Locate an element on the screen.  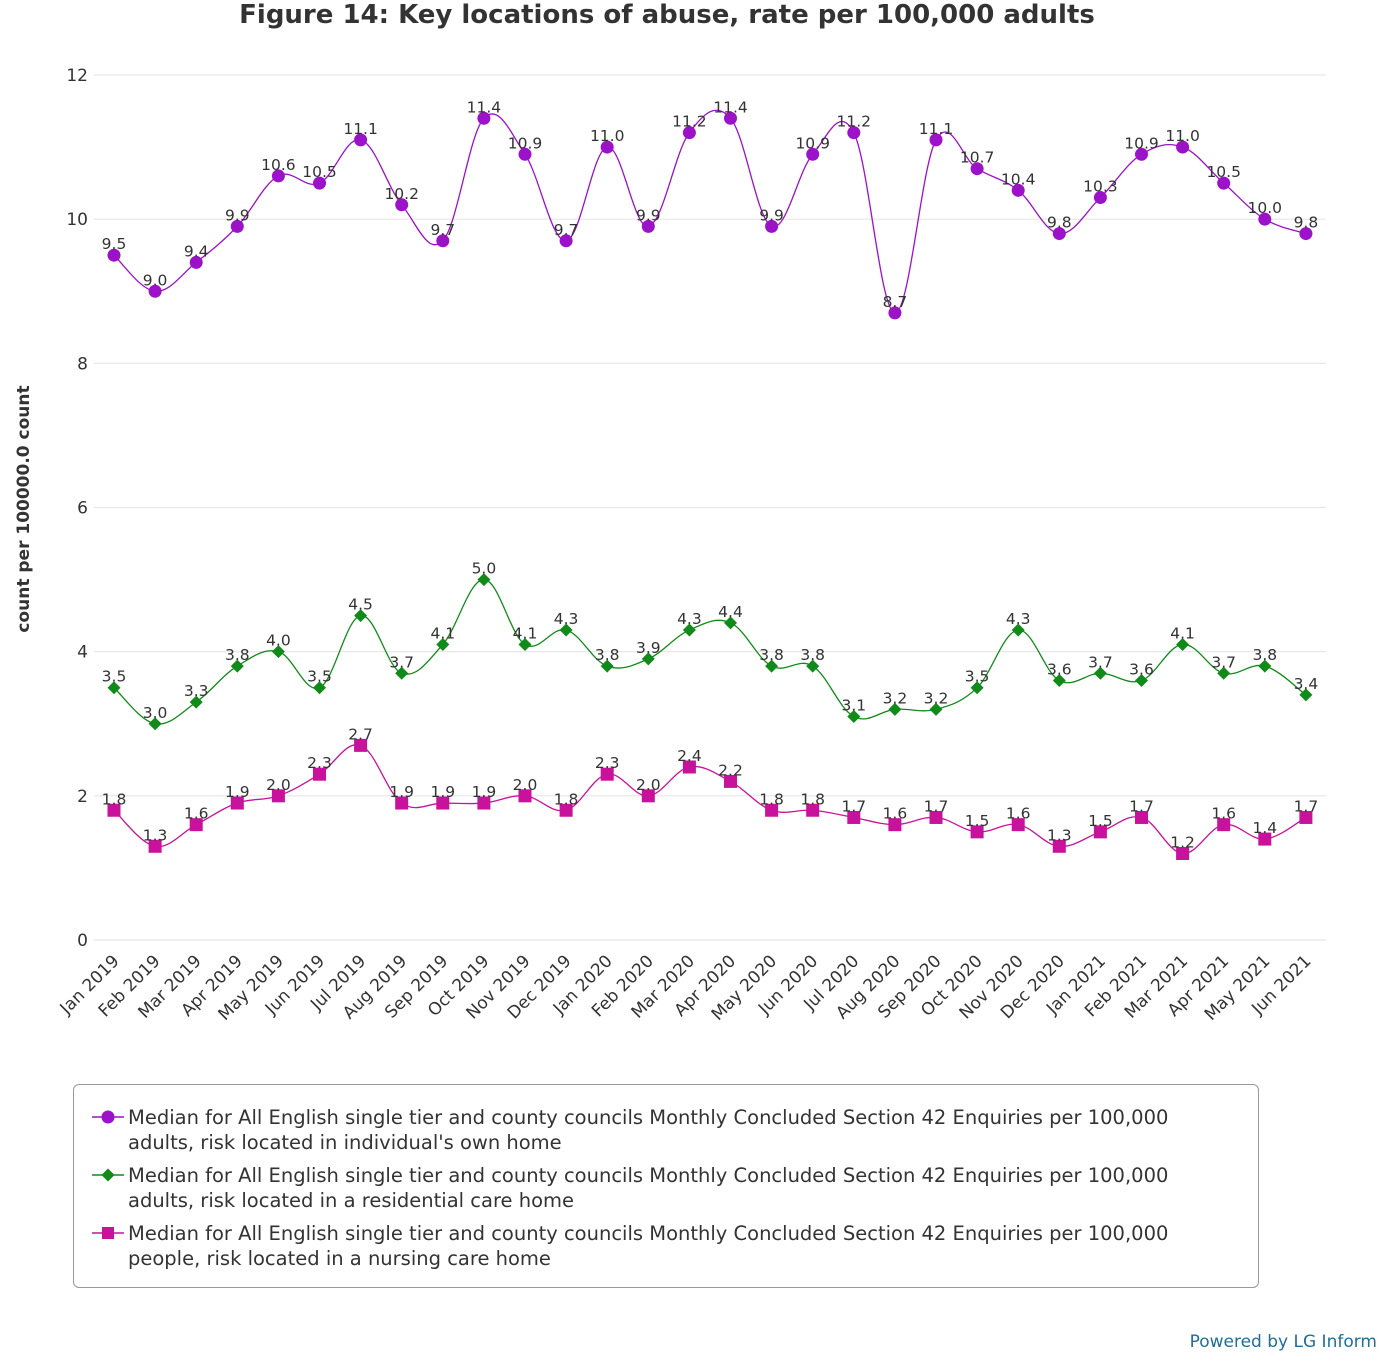
data-label: 1.9 is located at coordinates (442, 792).